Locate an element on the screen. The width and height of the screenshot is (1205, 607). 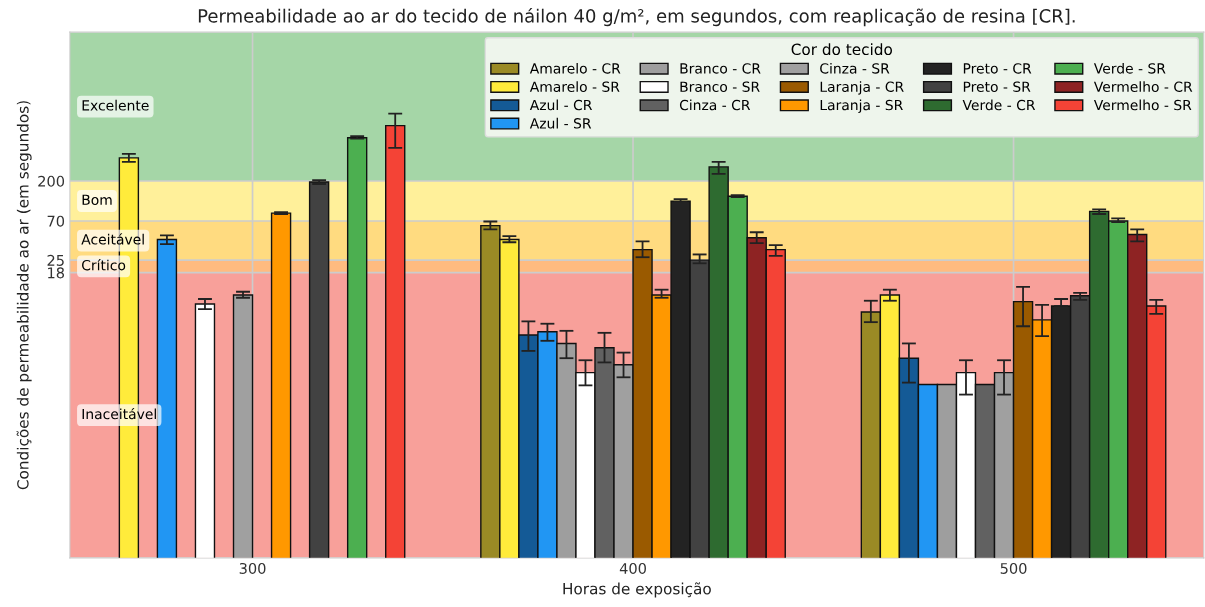
legend-label: Preto - CR is located at coordinates (997, 68).